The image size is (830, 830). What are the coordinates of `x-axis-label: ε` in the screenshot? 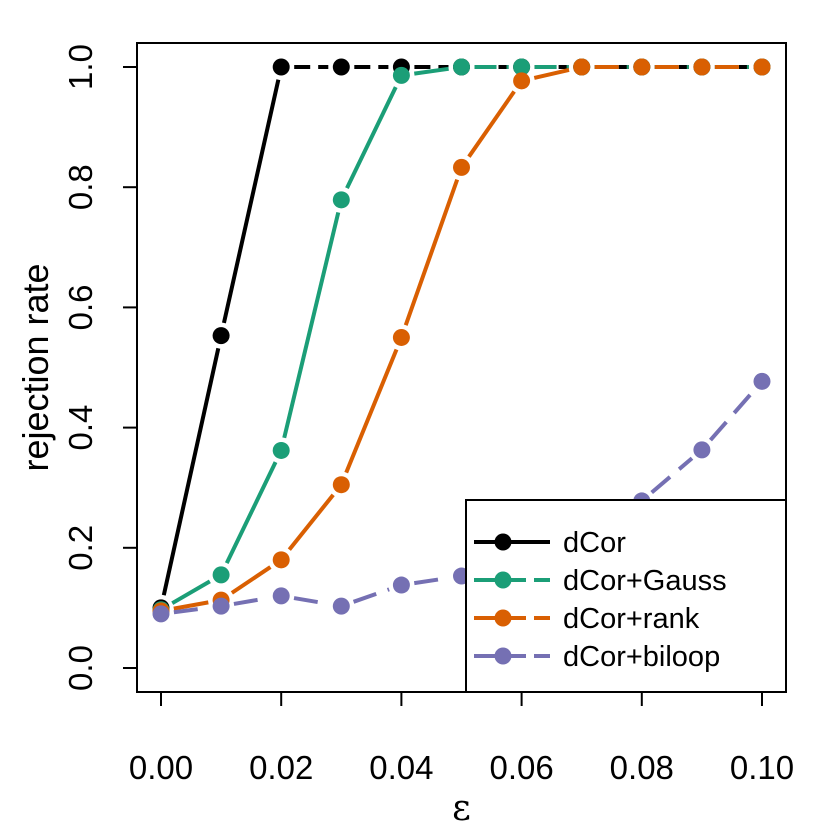 It's located at (461, 808).